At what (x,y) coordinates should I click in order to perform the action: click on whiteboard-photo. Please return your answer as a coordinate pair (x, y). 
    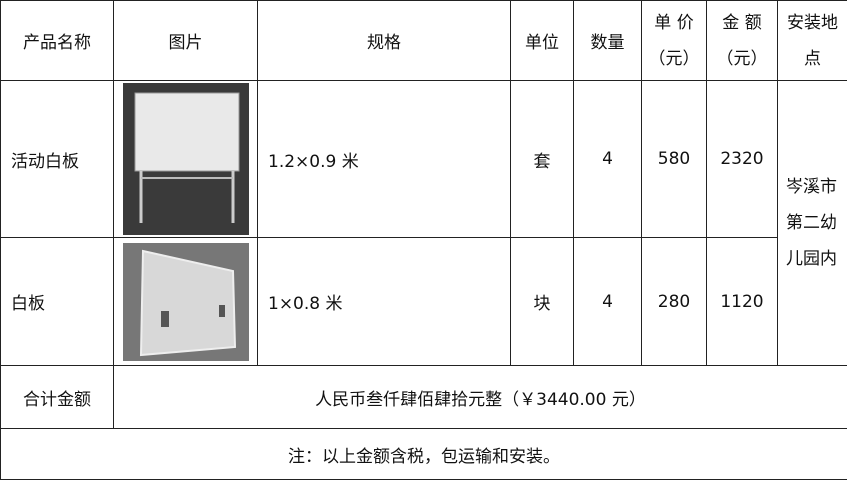
    Looking at the image, I should click on (185, 301).